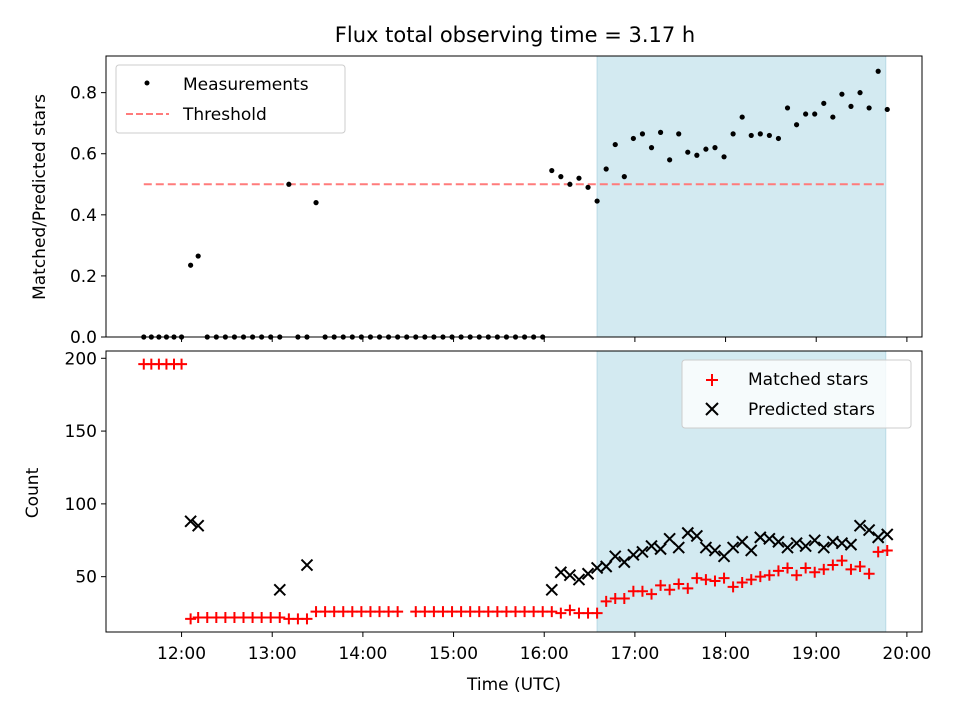 Image resolution: width=960 pixels, height=720 pixels. I want to click on bottom-y-tick-label: 50, so click(86, 578).